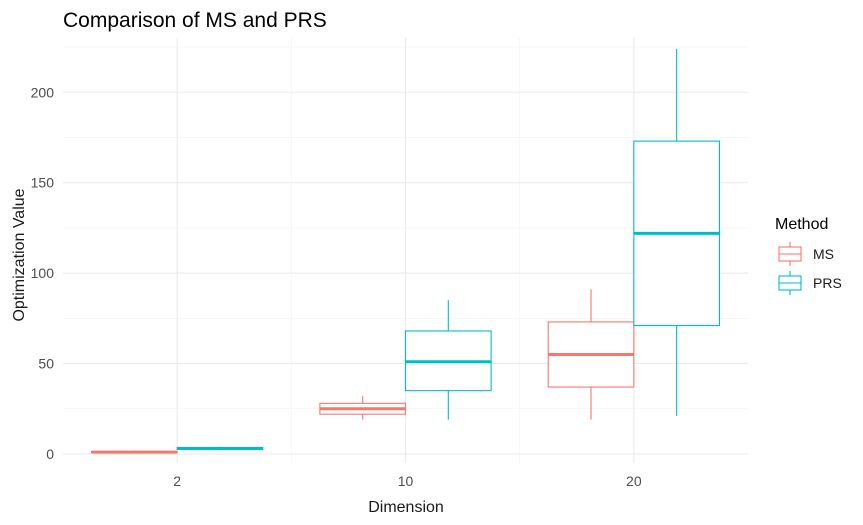 The image size is (863, 525). I want to click on y-tick-label: 0, so click(50, 454).